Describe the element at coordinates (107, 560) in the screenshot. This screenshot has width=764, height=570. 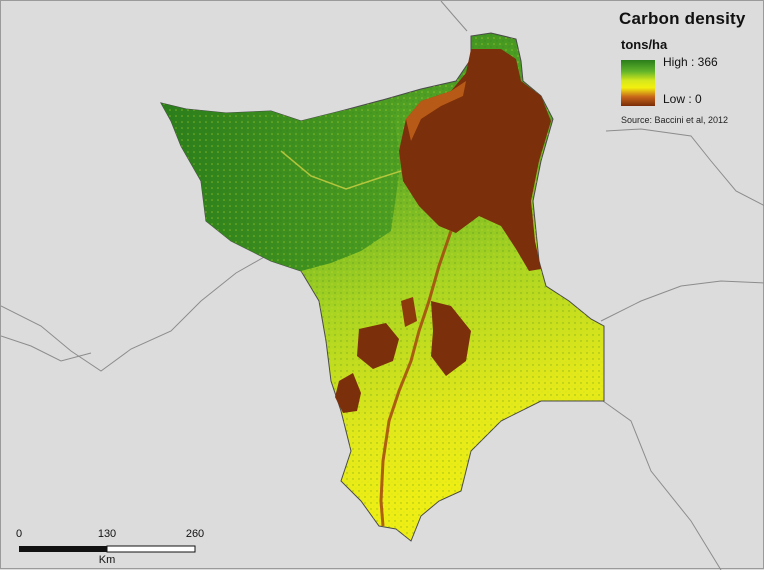
I see `scale-unit: Km` at that location.